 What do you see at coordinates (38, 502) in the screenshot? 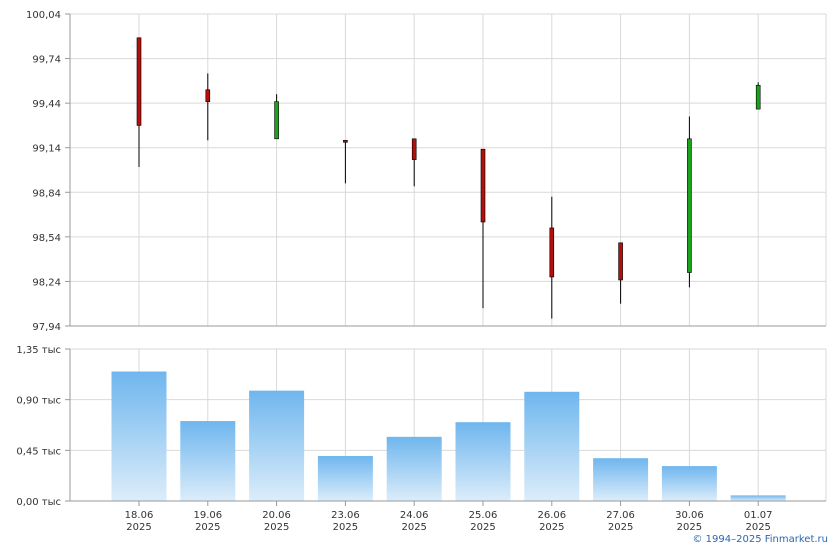
I see `volume-tick-label: 0,00 тыс` at bounding box center [38, 502].